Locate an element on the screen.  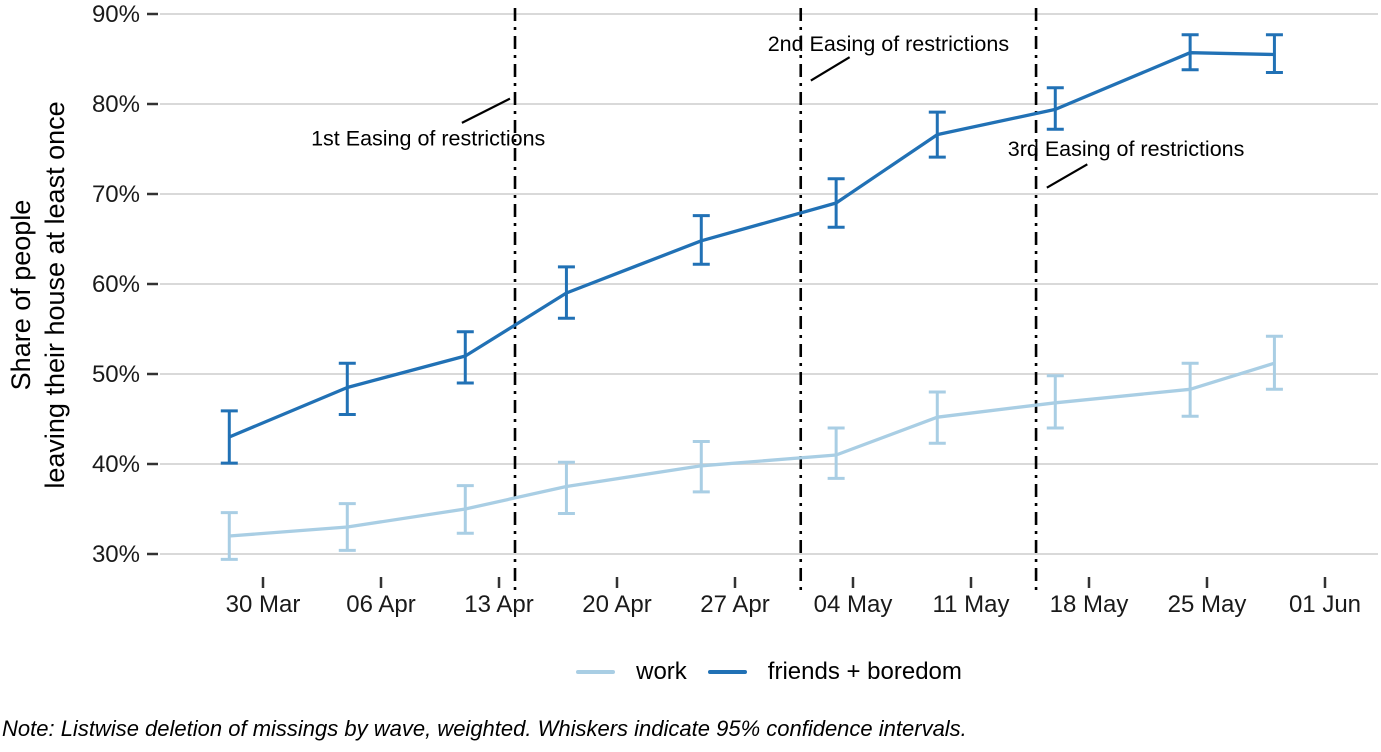
y-axis-title-line1: Share of people is located at coordinates (21, 295).